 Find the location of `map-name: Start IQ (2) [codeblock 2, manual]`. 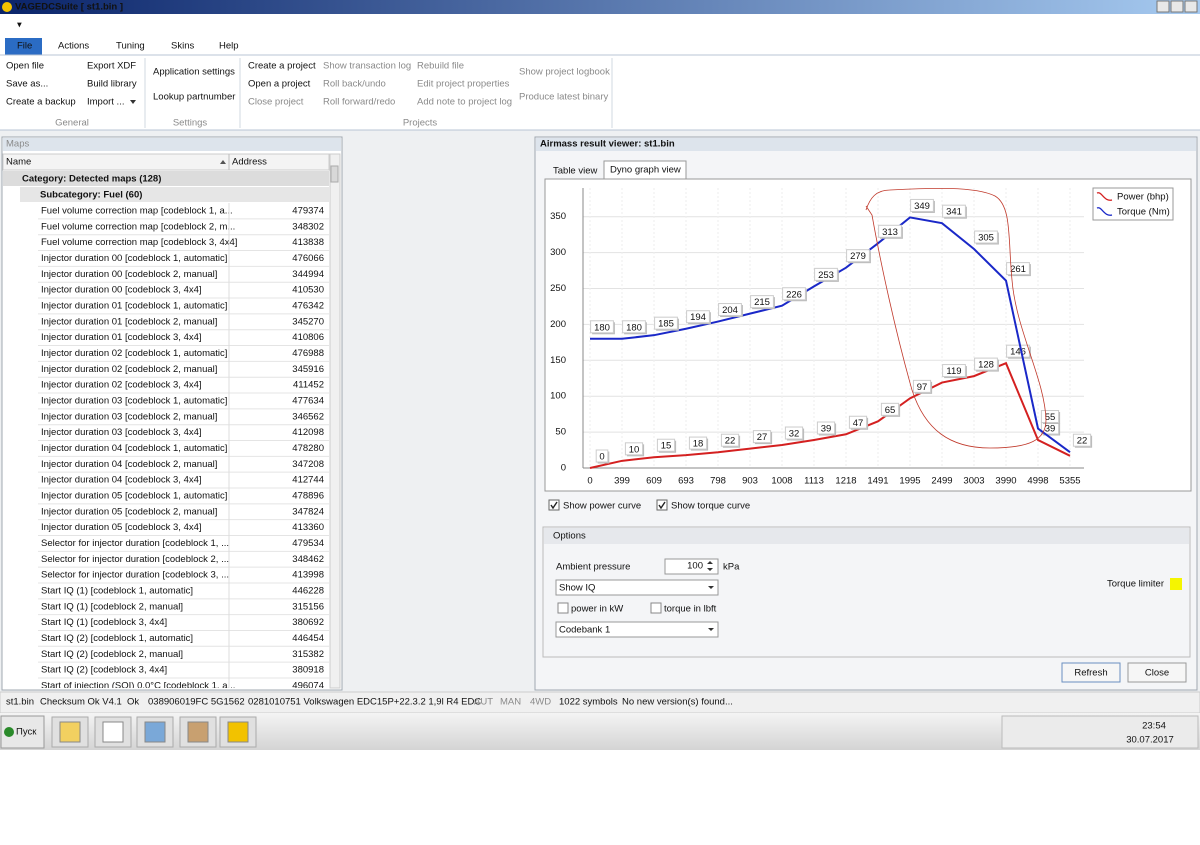

map-name: Start IQ (2) [codeblock 2, manual] is located at coordinates (112, 654).